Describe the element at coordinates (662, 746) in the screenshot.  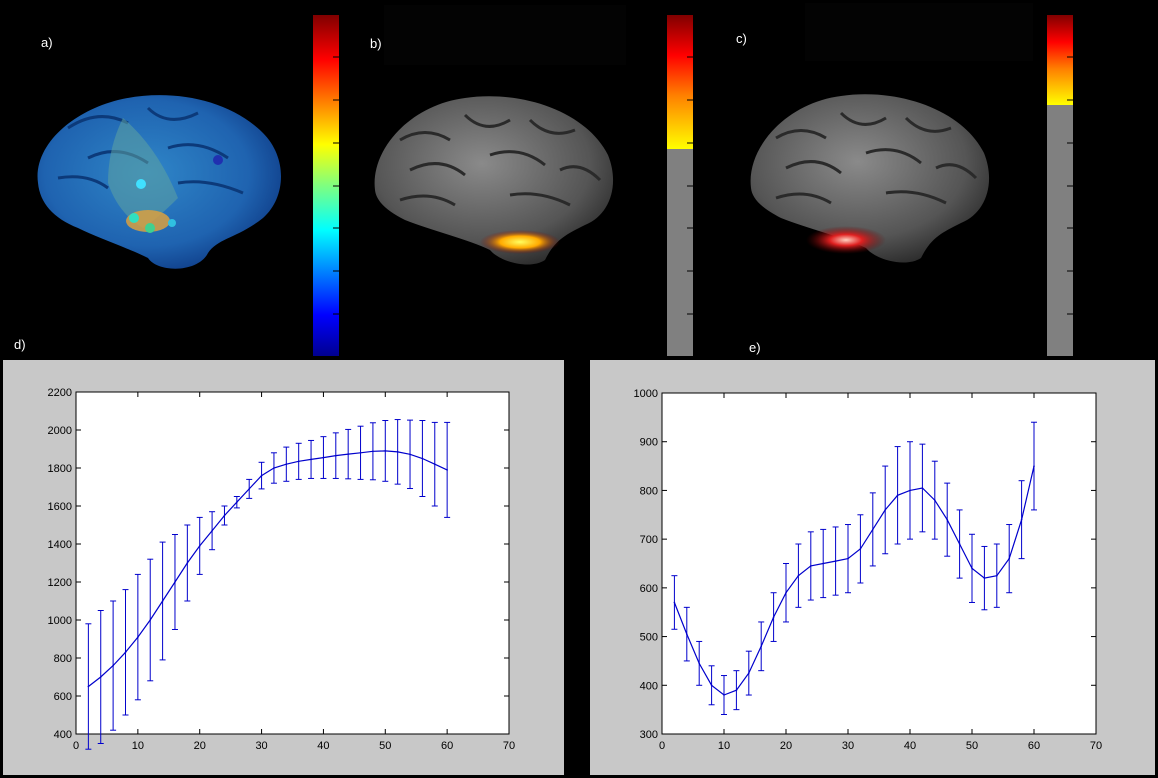
I see `x-tick-label: 0` at that location.